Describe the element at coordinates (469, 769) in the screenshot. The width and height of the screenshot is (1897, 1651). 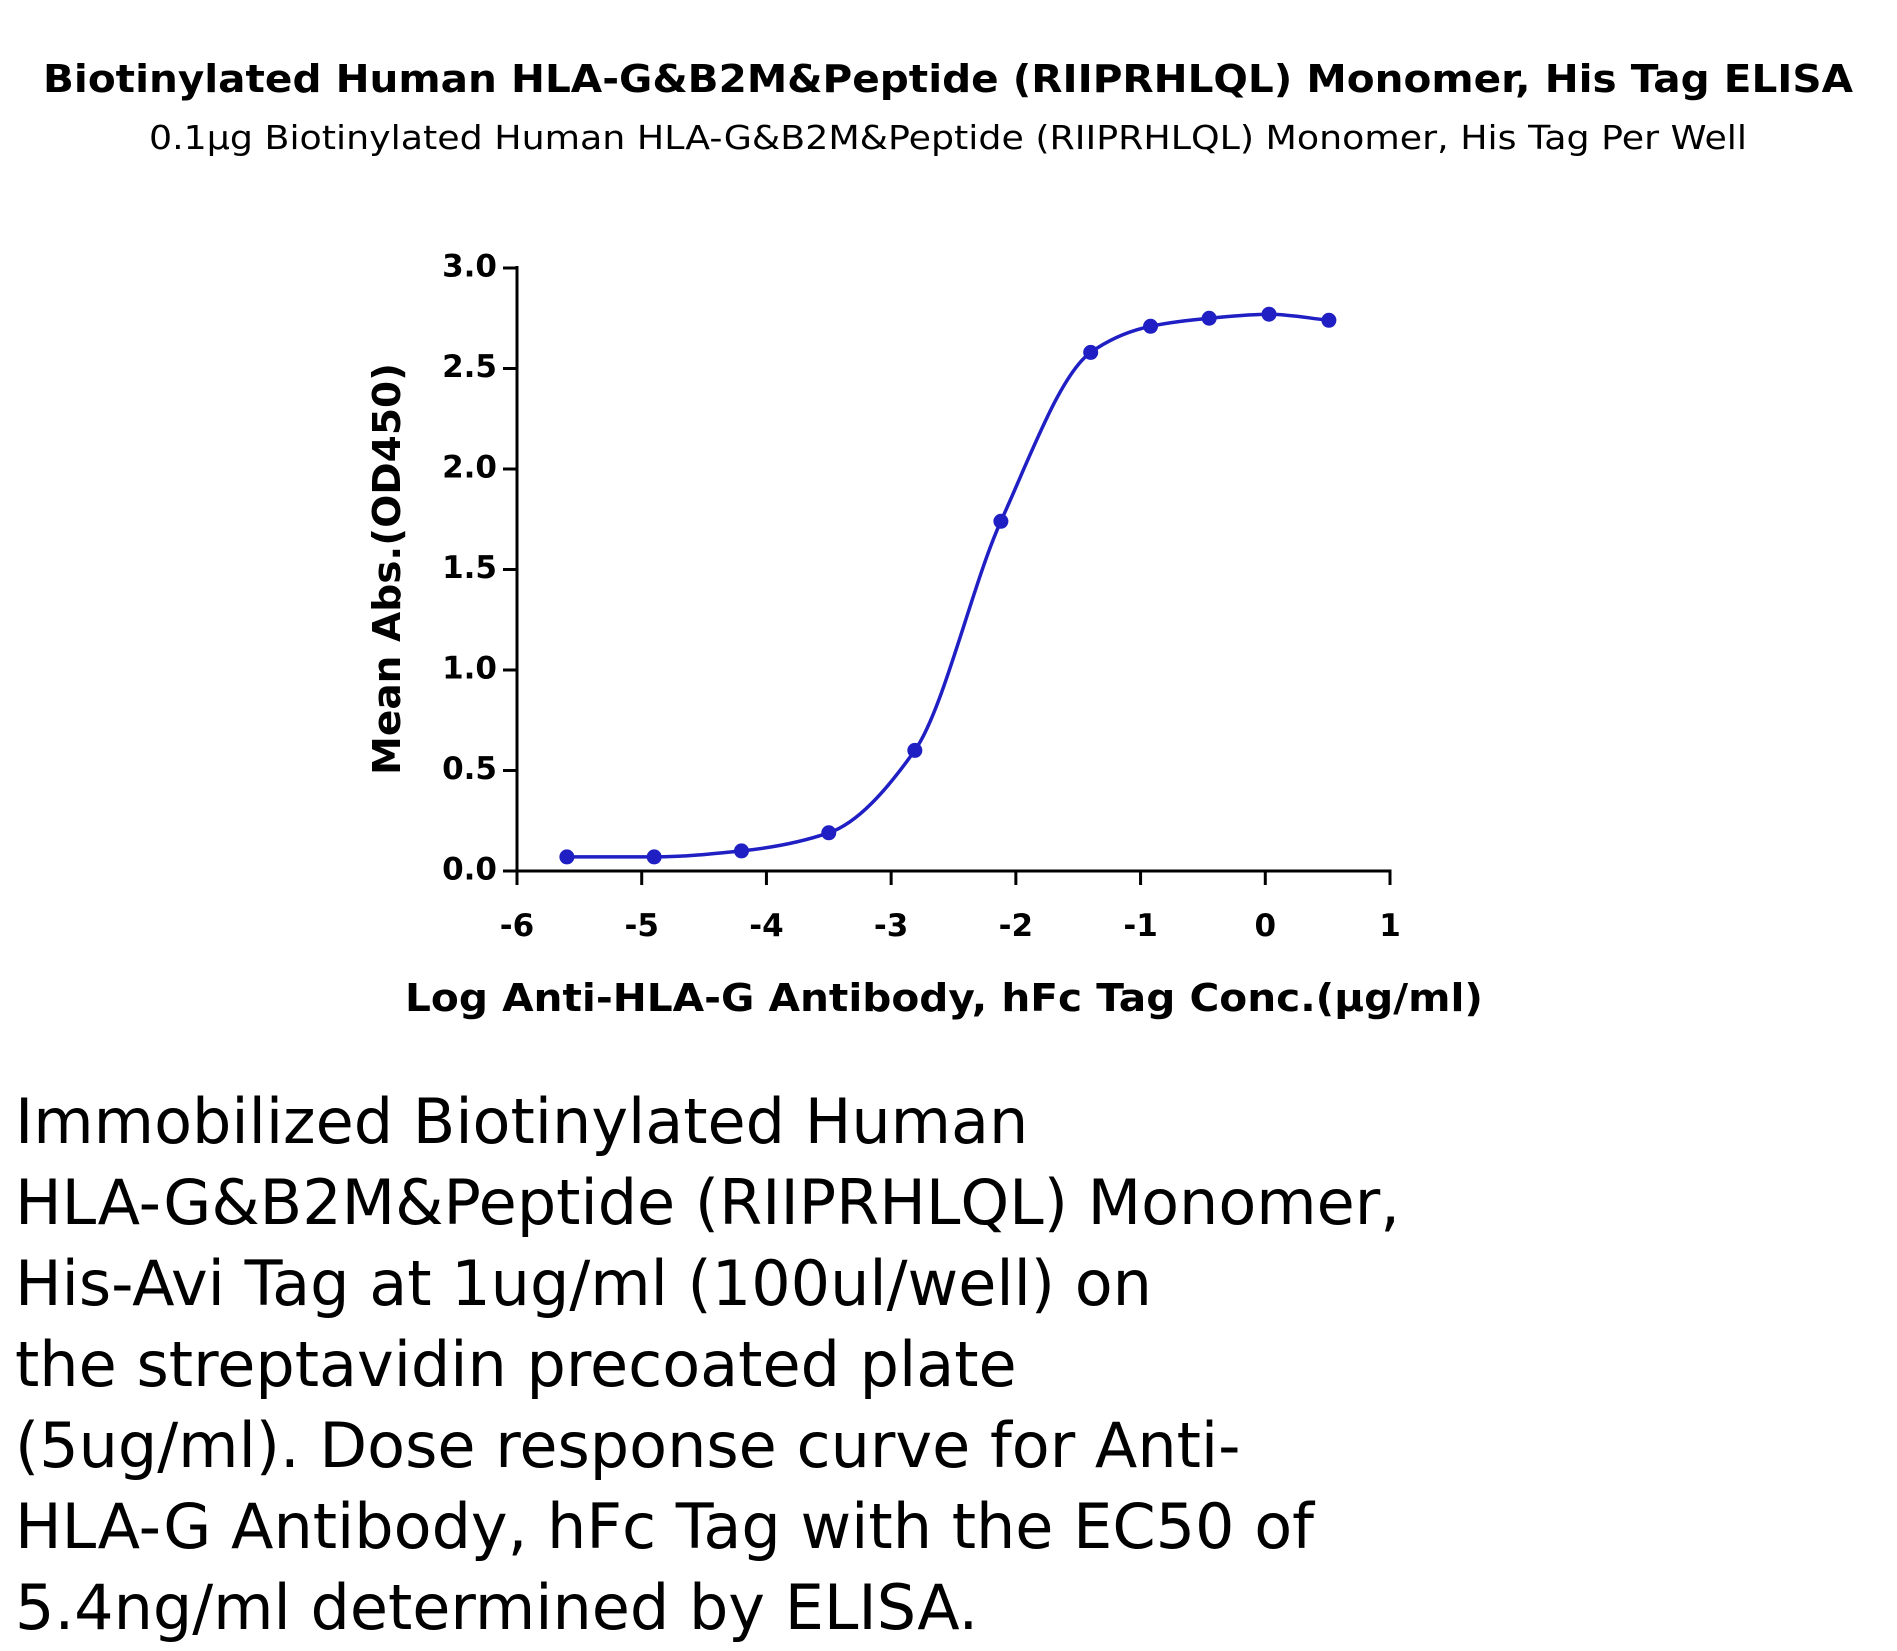
I see `y-tick-label: 0.5` at that location.